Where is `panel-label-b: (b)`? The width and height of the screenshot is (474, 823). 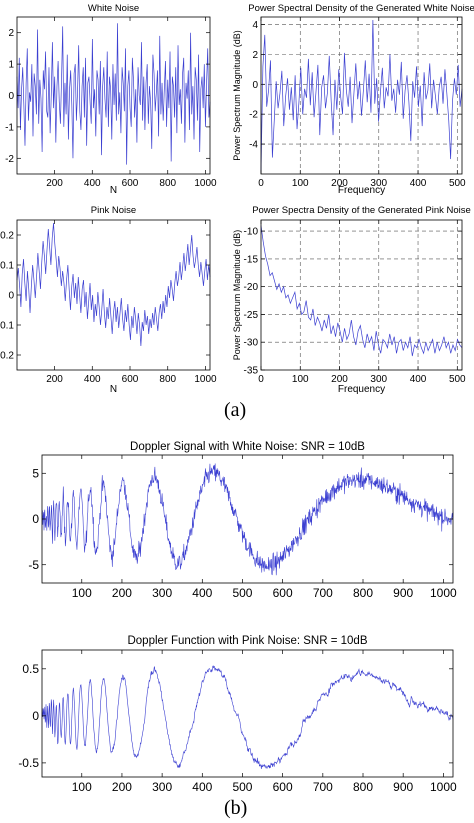
panel-label-b: (b) is located at coordinates (236, 808).